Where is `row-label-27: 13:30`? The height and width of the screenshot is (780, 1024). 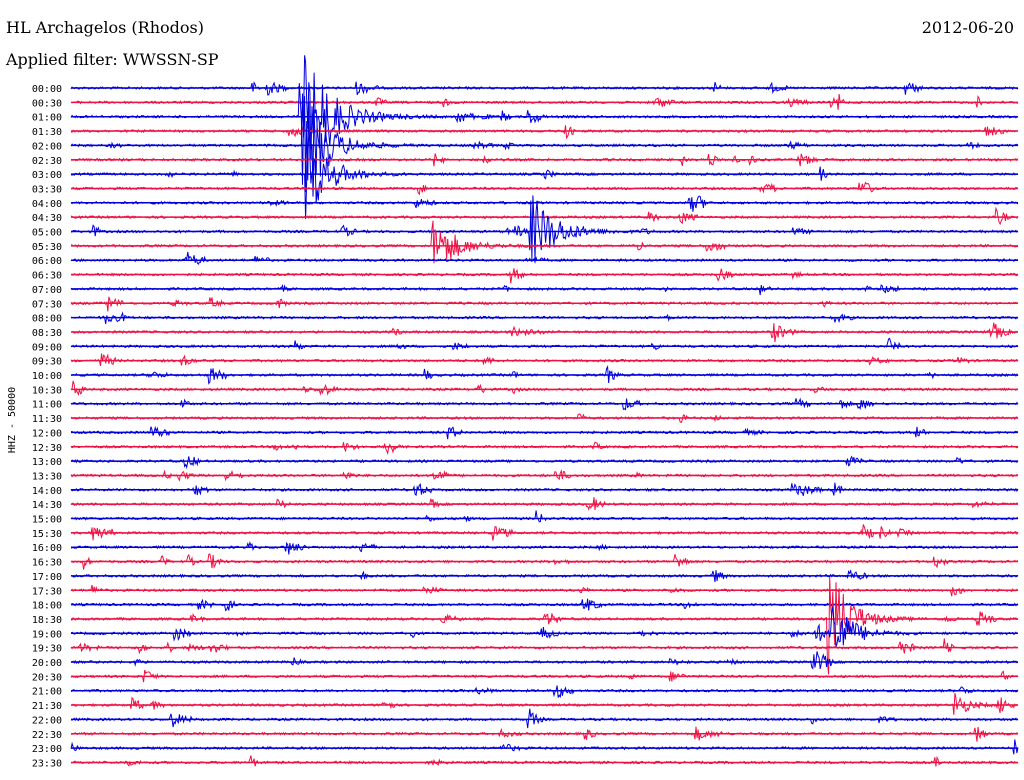 row-label-27: 13:30 is located at coordinates (47, 476).